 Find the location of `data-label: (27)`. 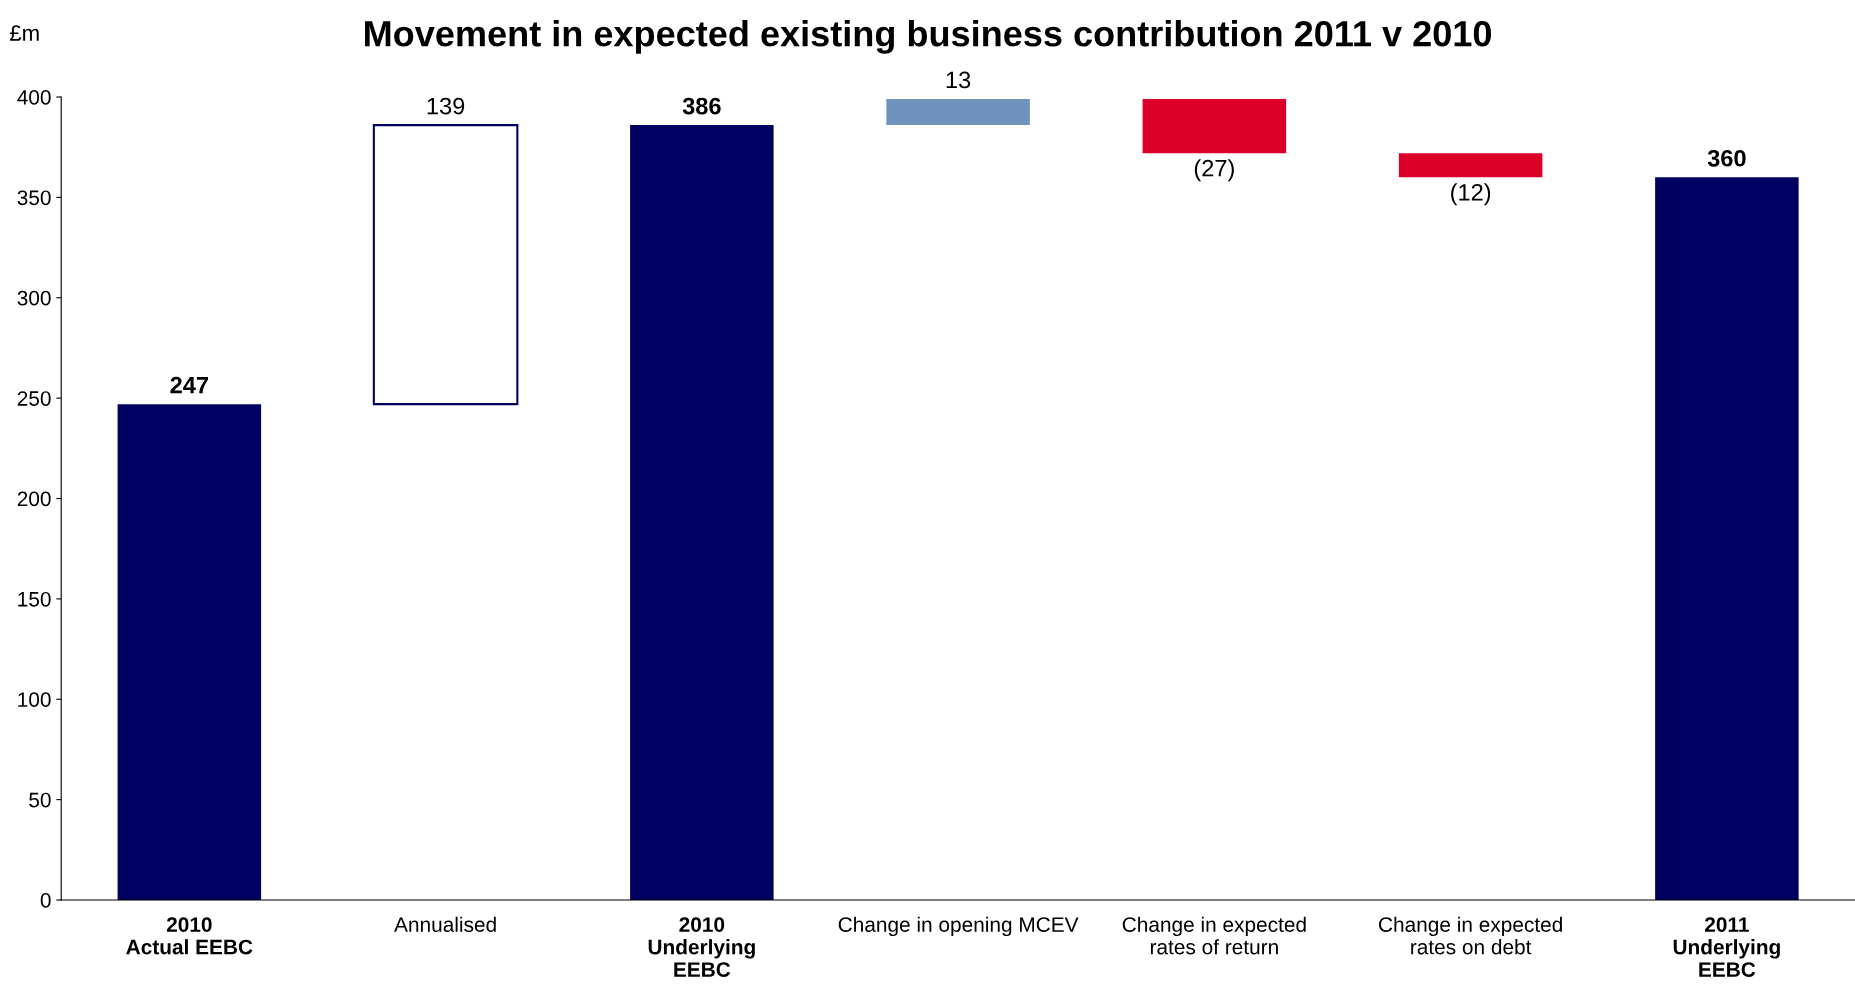

data-label: (27) is located at coordinates (1214, 170).